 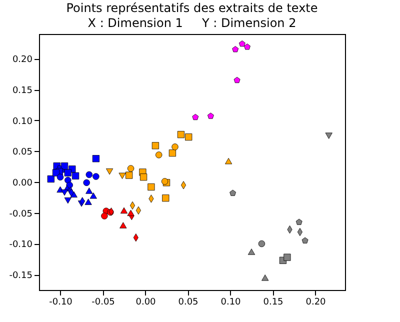 What do you see at coordinates (103, 303) in the screenshot?
I see `x-tick-label: -0.05` at bounding box center [103, 303].